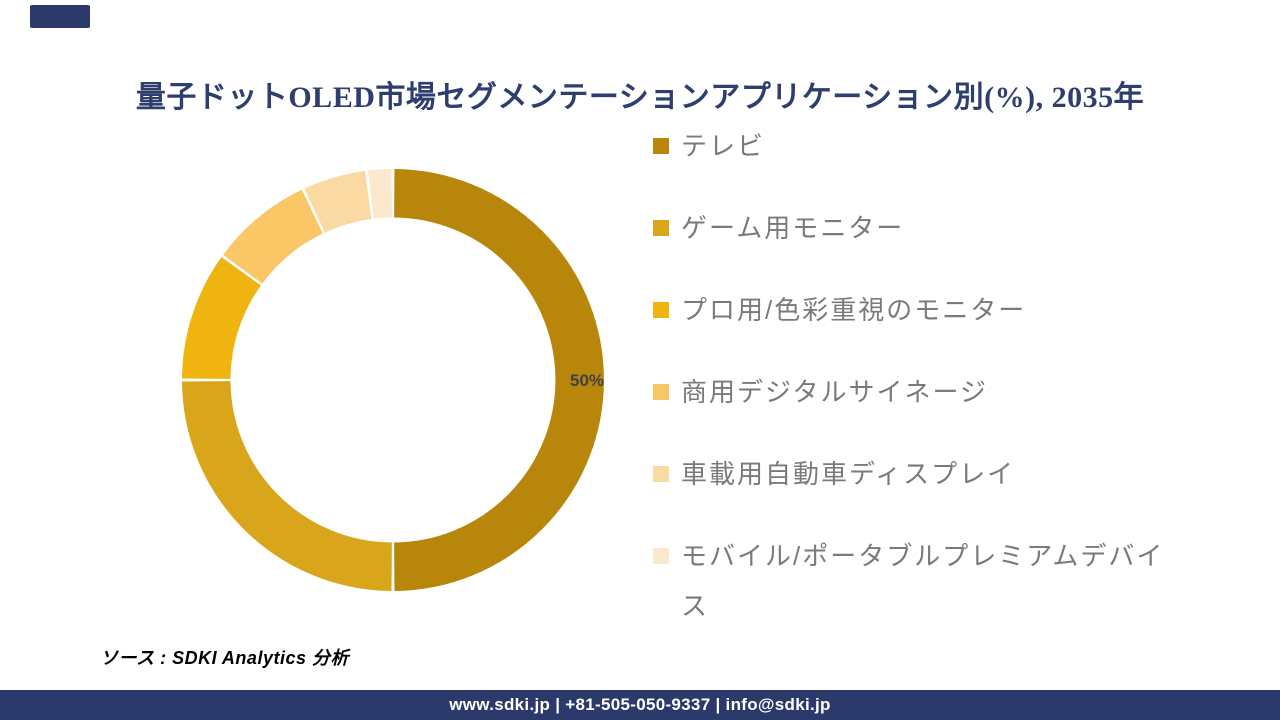  What do you see at coordinates (640, 98) in the screenshot?
I see `chart-title: 量子ドットOLED市場セグメンテーションアプリケーション別(%), 2035年` at bounding box center [640, 98].